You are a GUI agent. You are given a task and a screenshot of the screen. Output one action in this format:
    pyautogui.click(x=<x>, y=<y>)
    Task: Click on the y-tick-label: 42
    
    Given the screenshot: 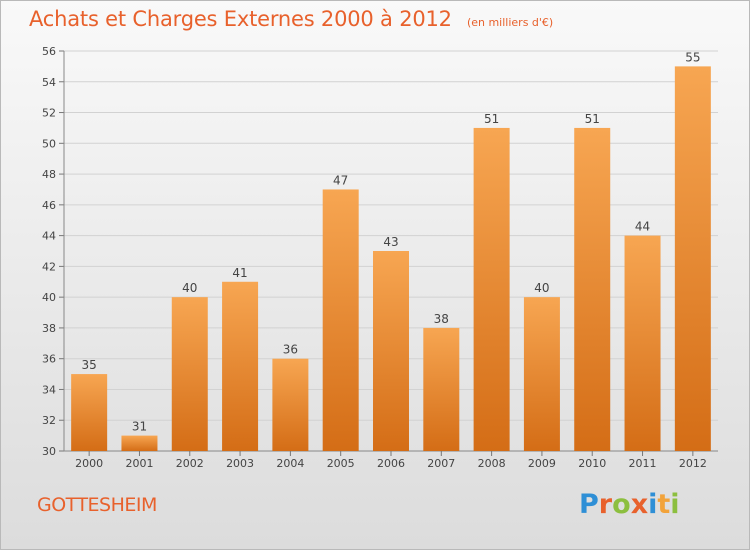 What is the action you would take?
    pyautogui.click(x=49, y=266)
    